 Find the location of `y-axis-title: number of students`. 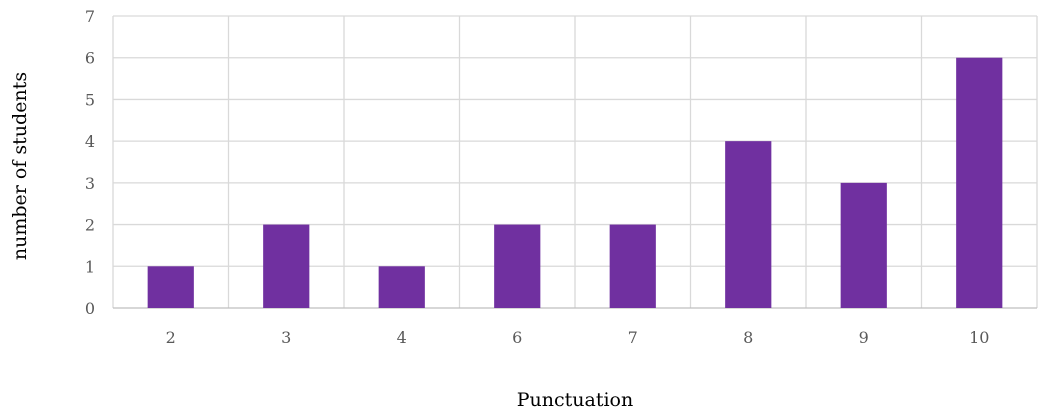

y-axis-title: number of students is located at coordinates (20, 166).